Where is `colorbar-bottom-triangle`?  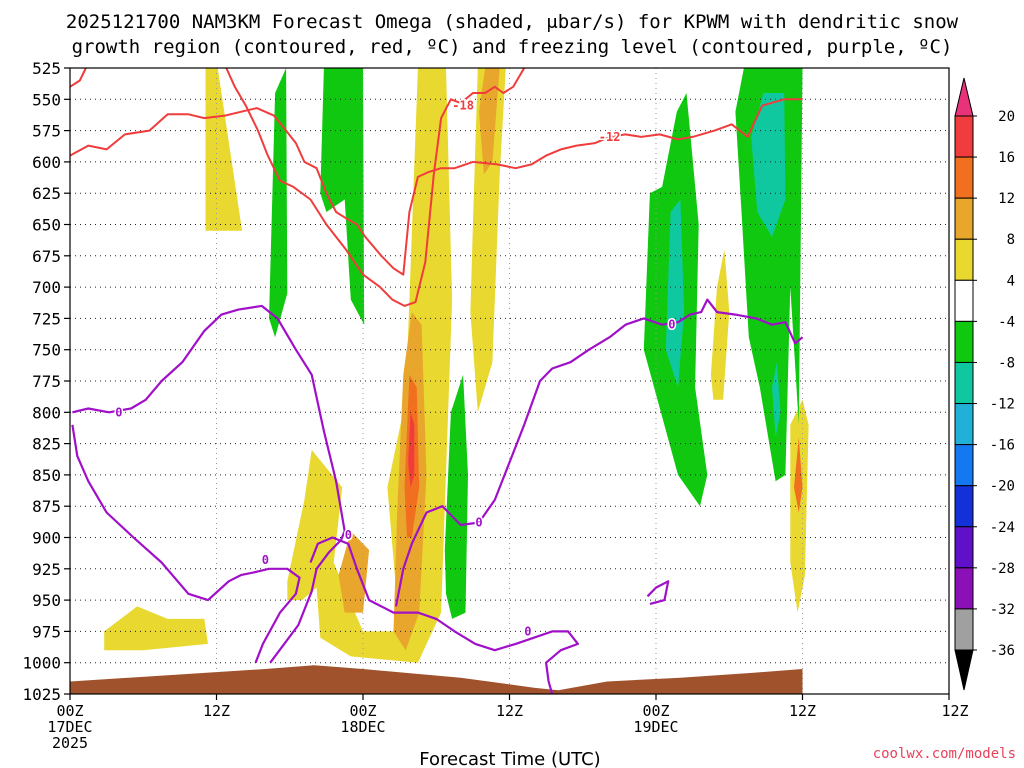 colorbar-bottom-triangle is located at coordinates (964, 670).